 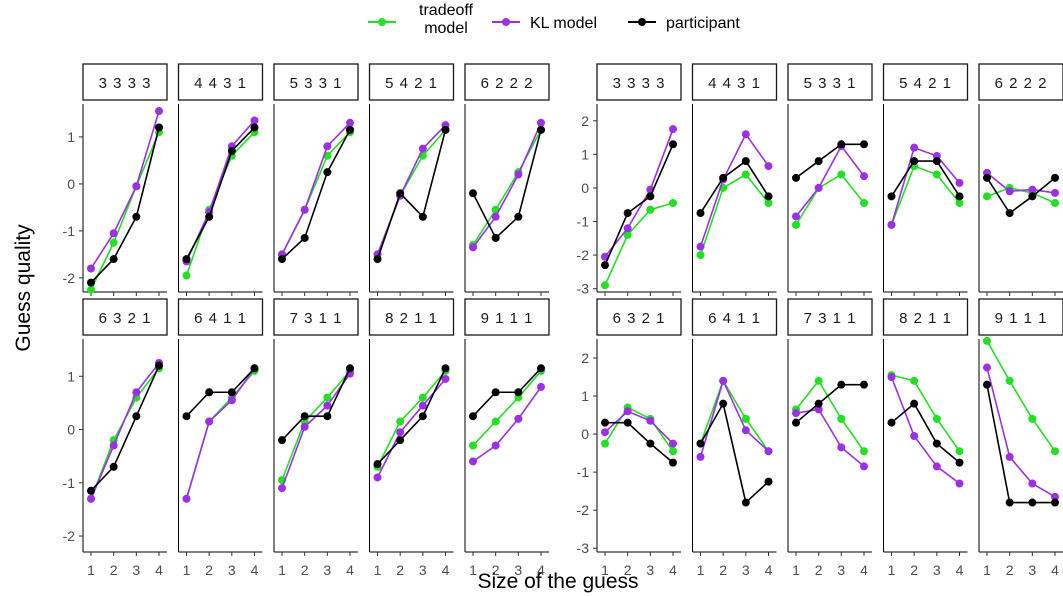 I want to click on y-tick-label: 1, so click(x=585, y=396).